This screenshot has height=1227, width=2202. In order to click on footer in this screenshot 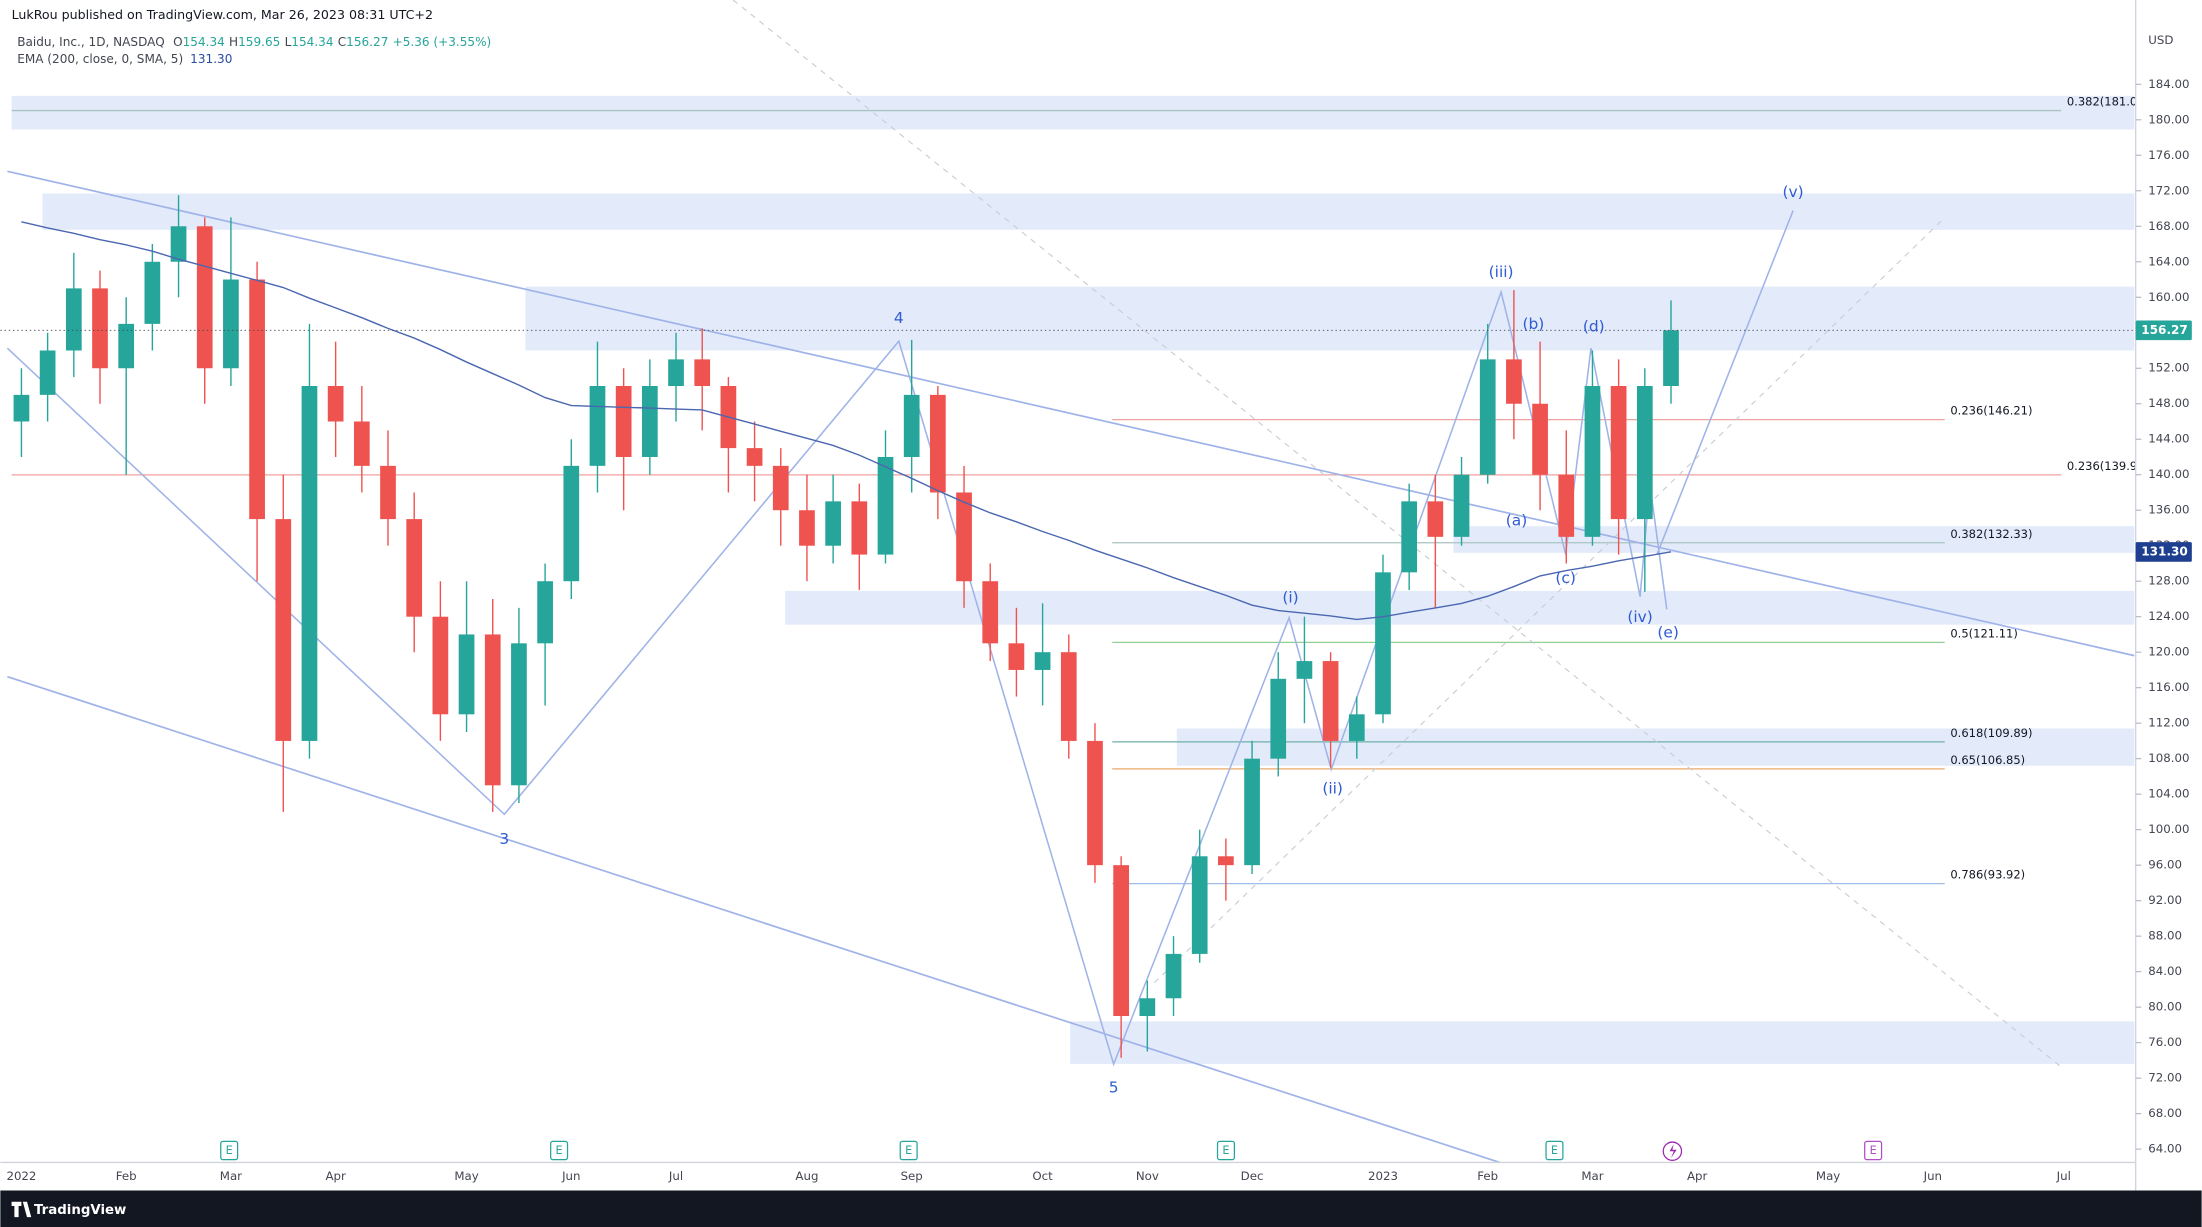, I will do `click(1101, 1208)`.